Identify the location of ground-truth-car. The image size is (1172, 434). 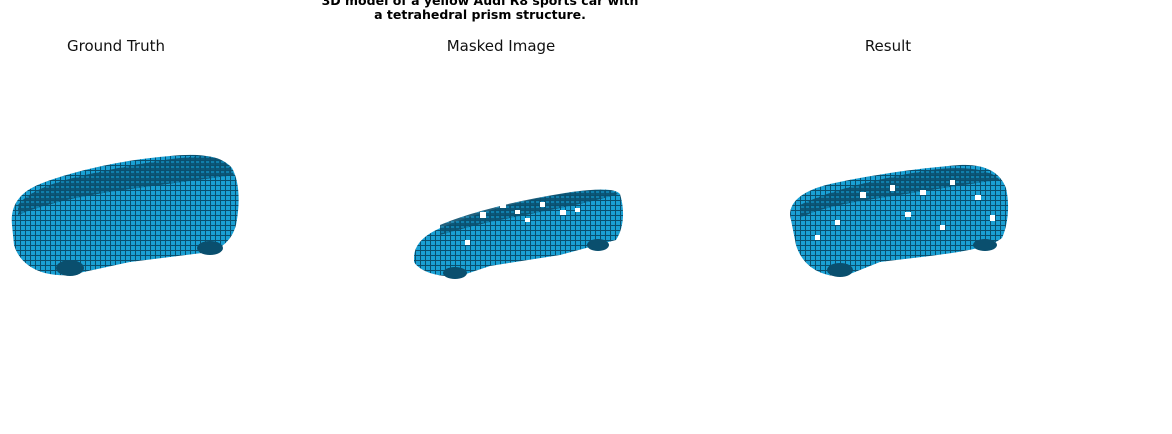
(125, 215).